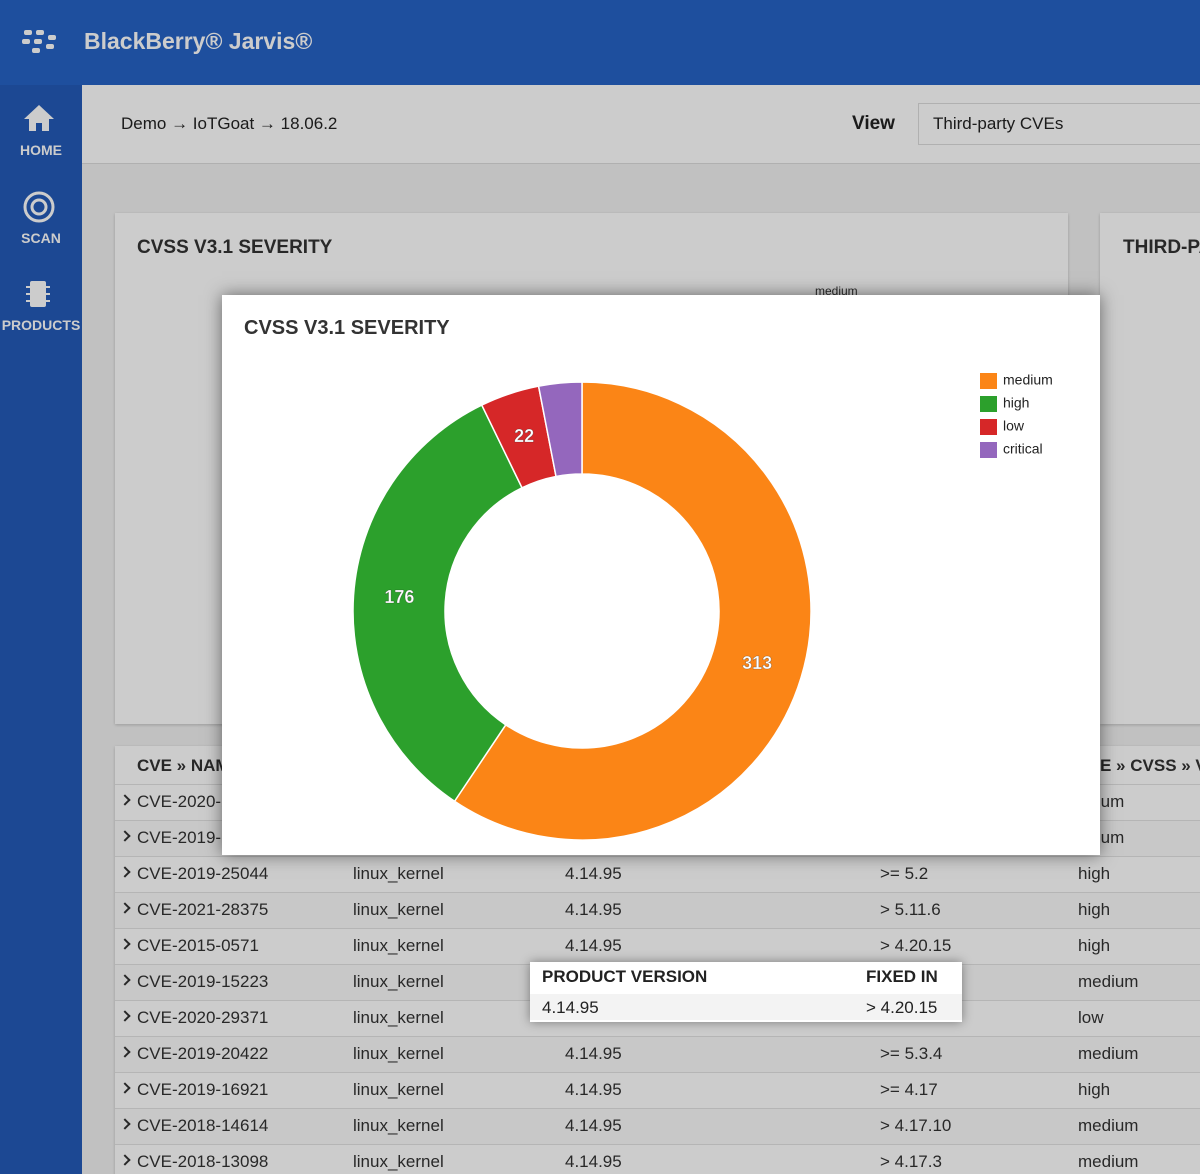 The width and height of the screenshot is (1200, 1174). I want to click on table-cell: CVE-2019-16921, so click(203, 1089).